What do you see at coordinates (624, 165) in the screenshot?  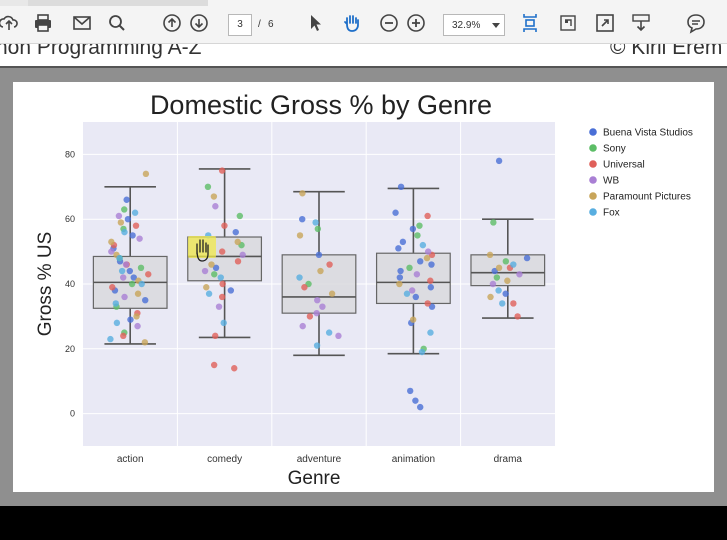 I see `legend-label: Universal` at bounding box center [624, 165].